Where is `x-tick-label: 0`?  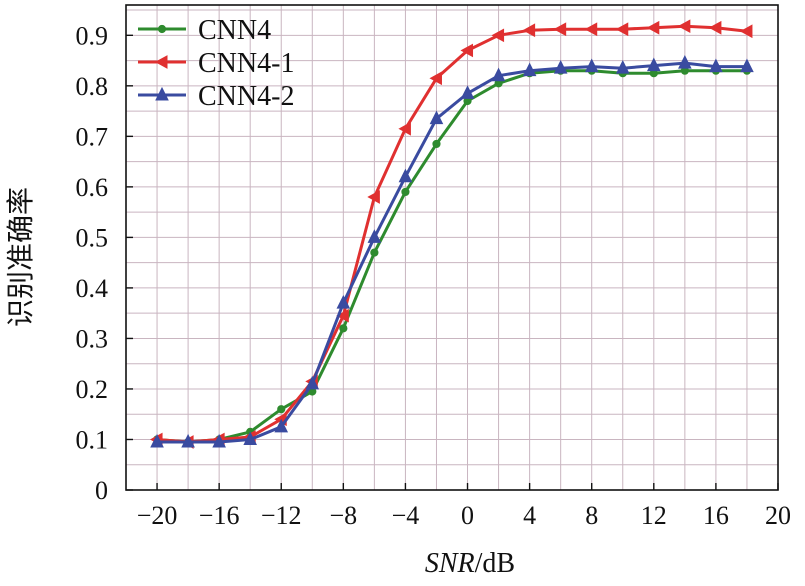 x-tick-label: 0 is located at coordinates (467, 515).